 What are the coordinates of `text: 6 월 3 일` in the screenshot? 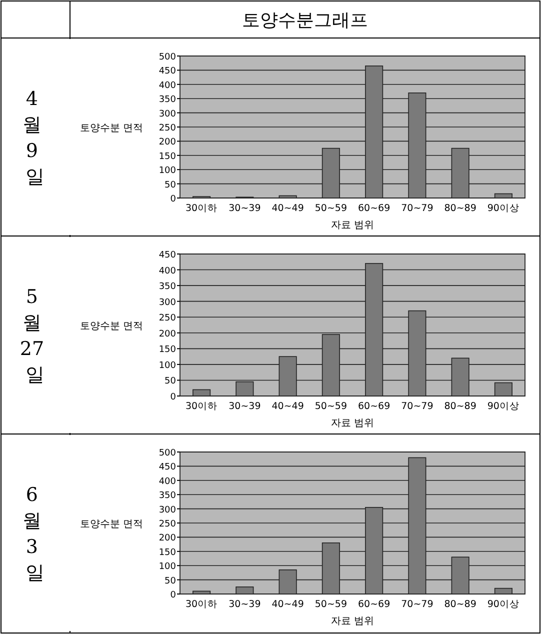 It's located at (35, 534).